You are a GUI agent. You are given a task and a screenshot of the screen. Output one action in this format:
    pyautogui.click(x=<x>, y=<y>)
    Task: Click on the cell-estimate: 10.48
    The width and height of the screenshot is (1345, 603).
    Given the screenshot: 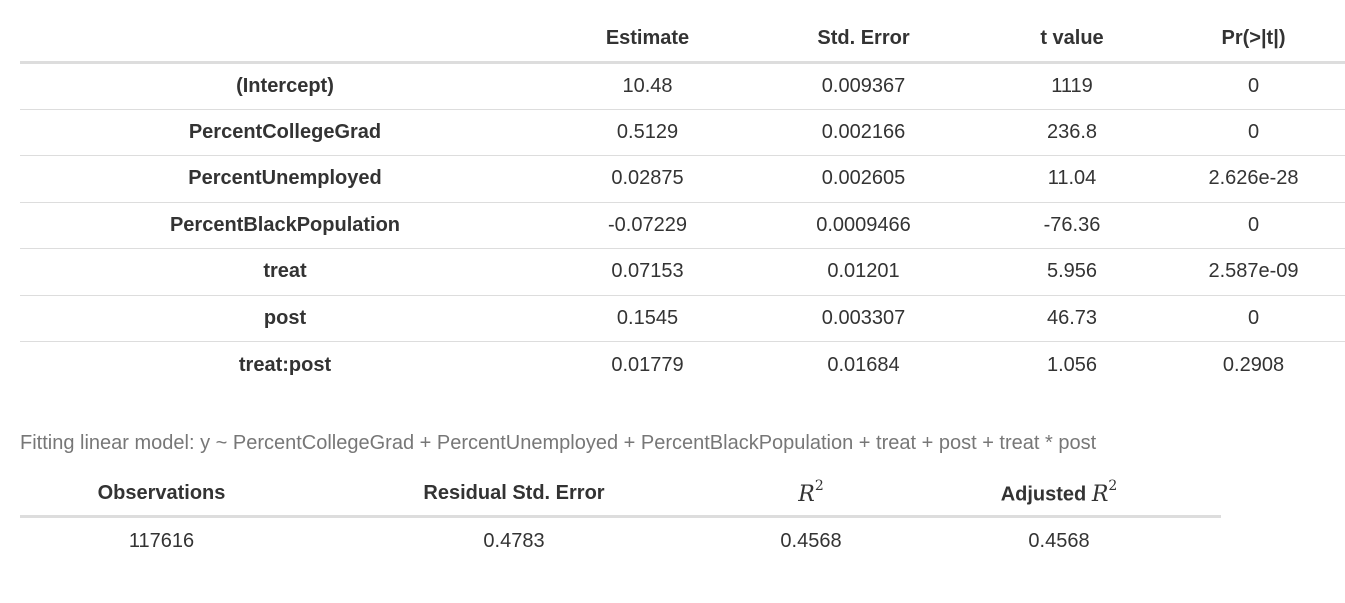 What is the action you would take?
    pyautogui.click(x=647, y=86)
    